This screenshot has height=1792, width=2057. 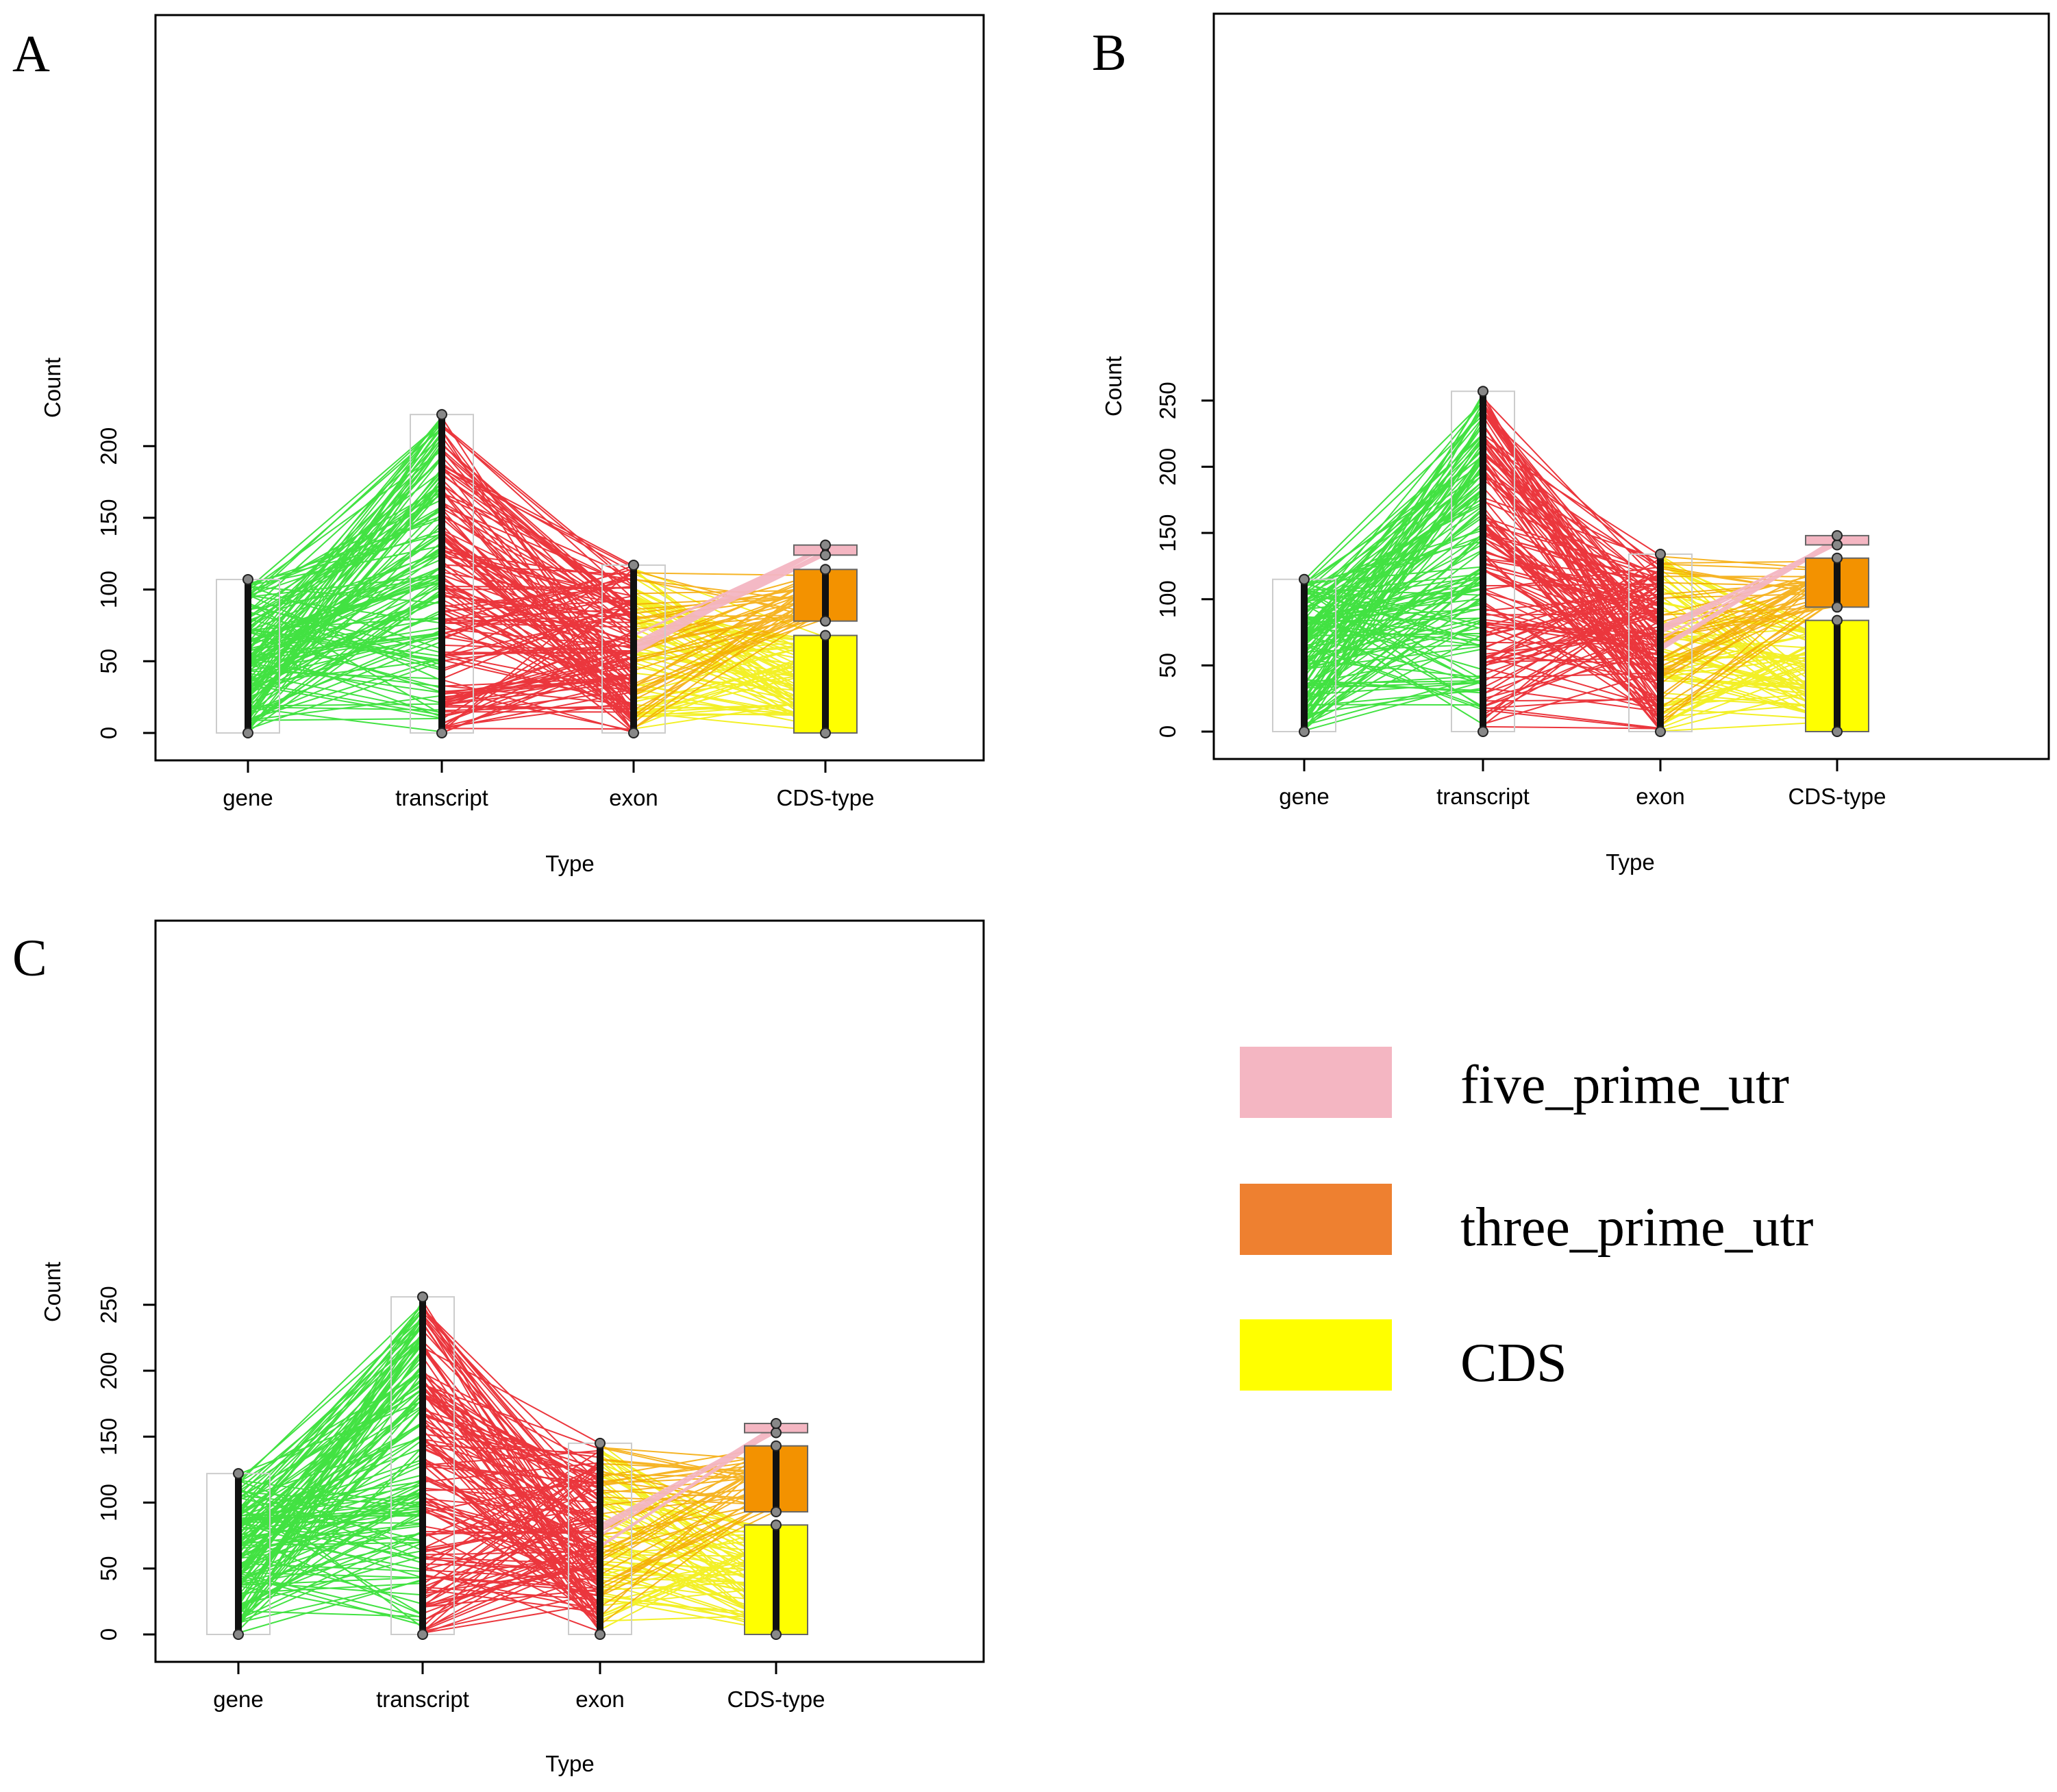 I want to click on panel-a-stacks, so click(x=537, y=573).